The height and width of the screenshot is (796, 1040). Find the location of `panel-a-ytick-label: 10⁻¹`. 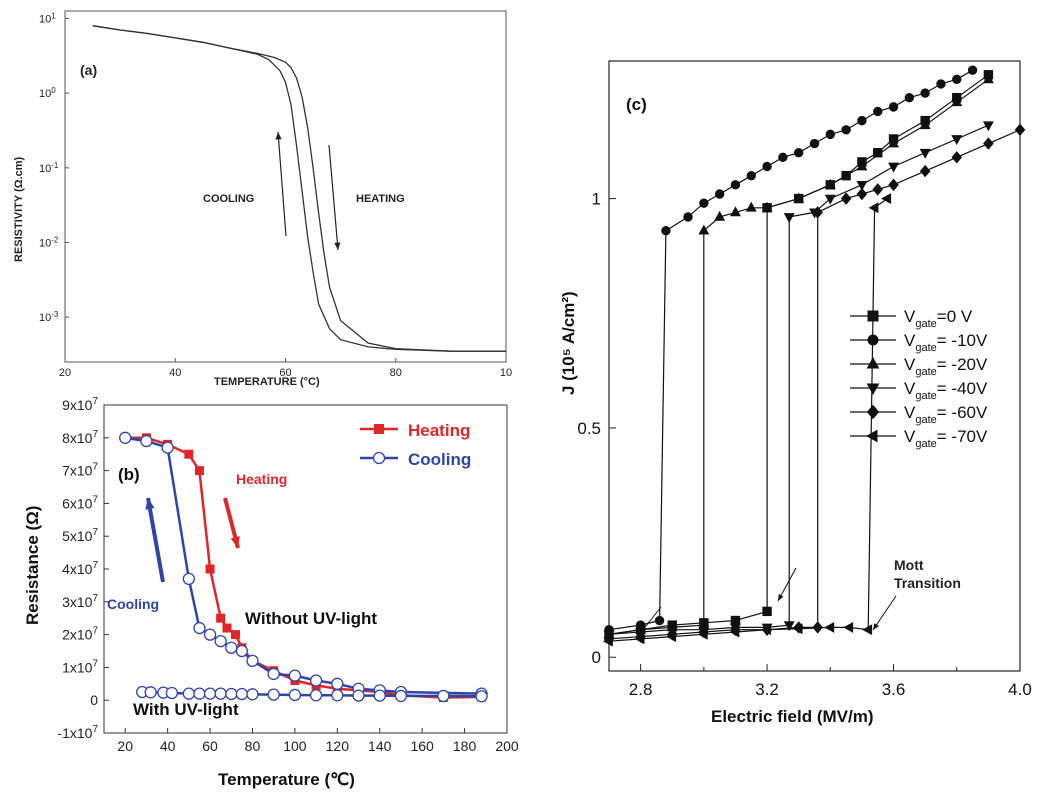

panel-a-ytick-label: 10⁻¹ is located at coordinates (49, 168).